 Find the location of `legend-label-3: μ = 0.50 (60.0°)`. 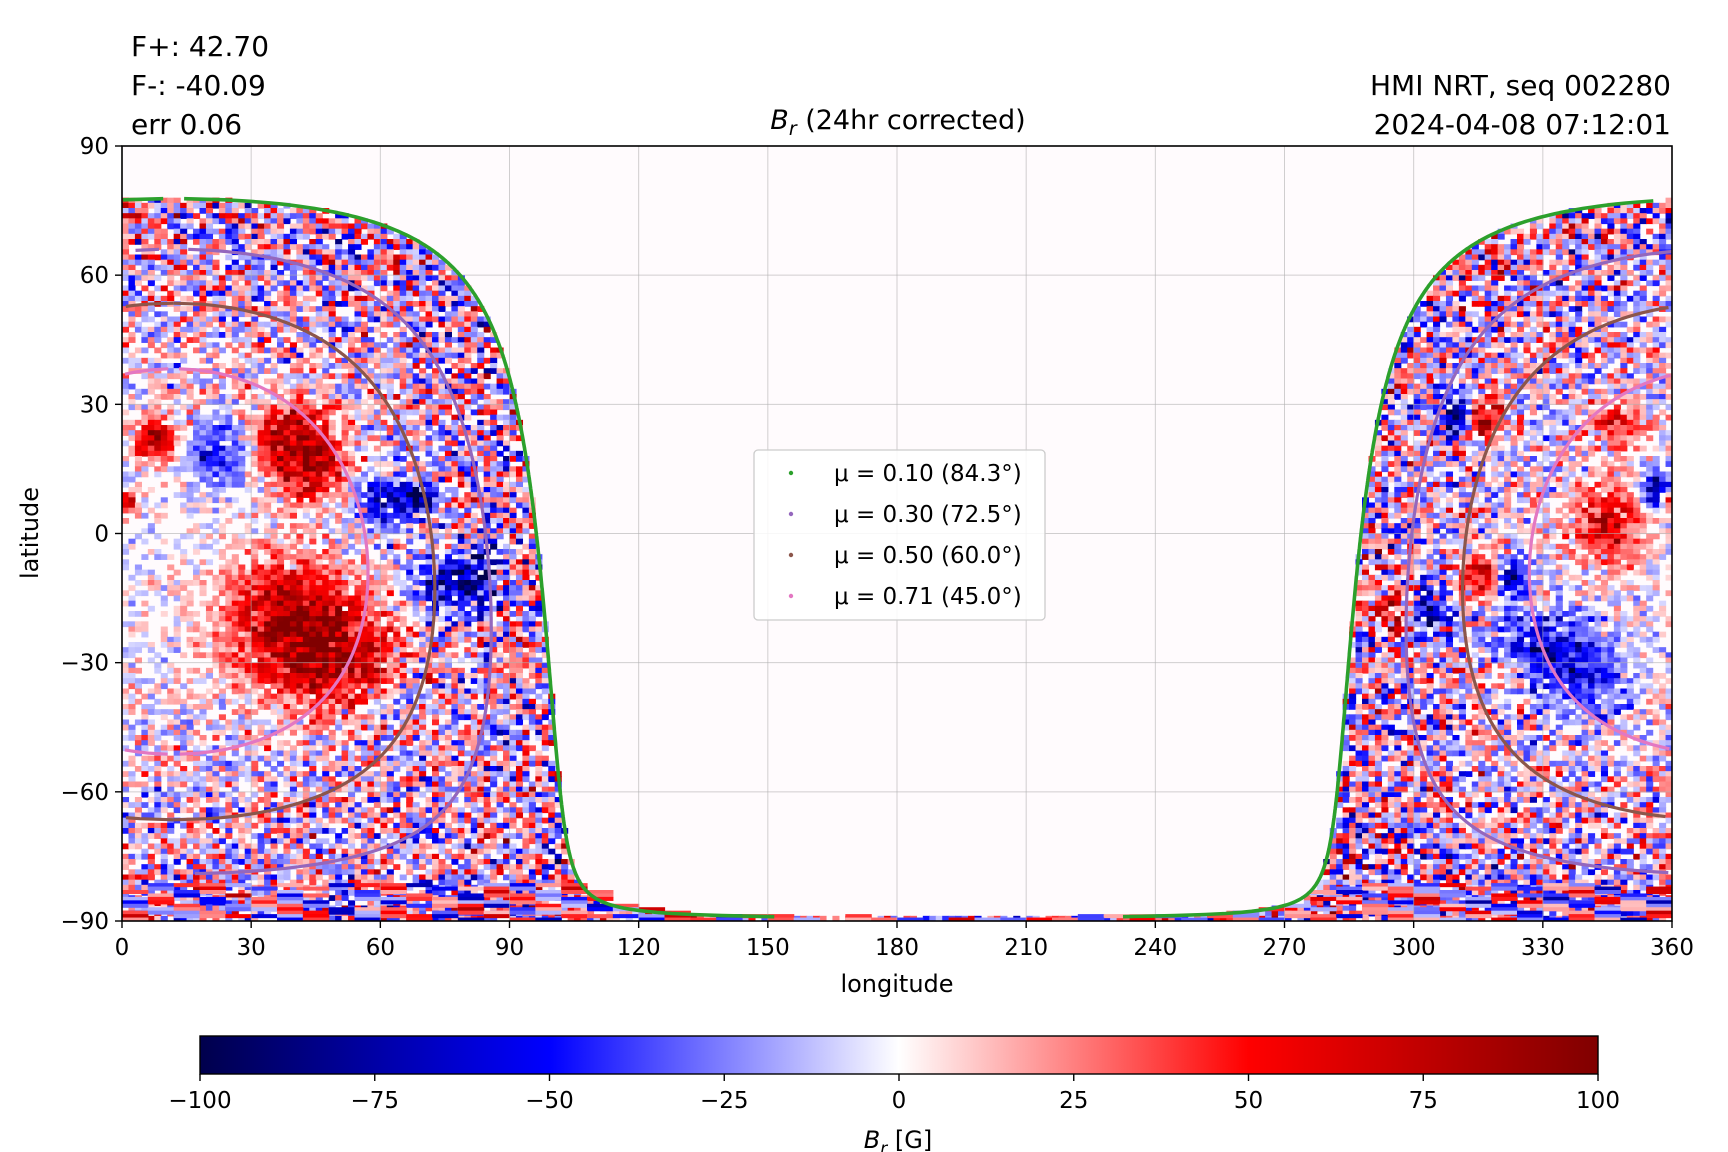

legend-label-3: μ = 0.50 (60.0°) is located at coordinates (928, 556).